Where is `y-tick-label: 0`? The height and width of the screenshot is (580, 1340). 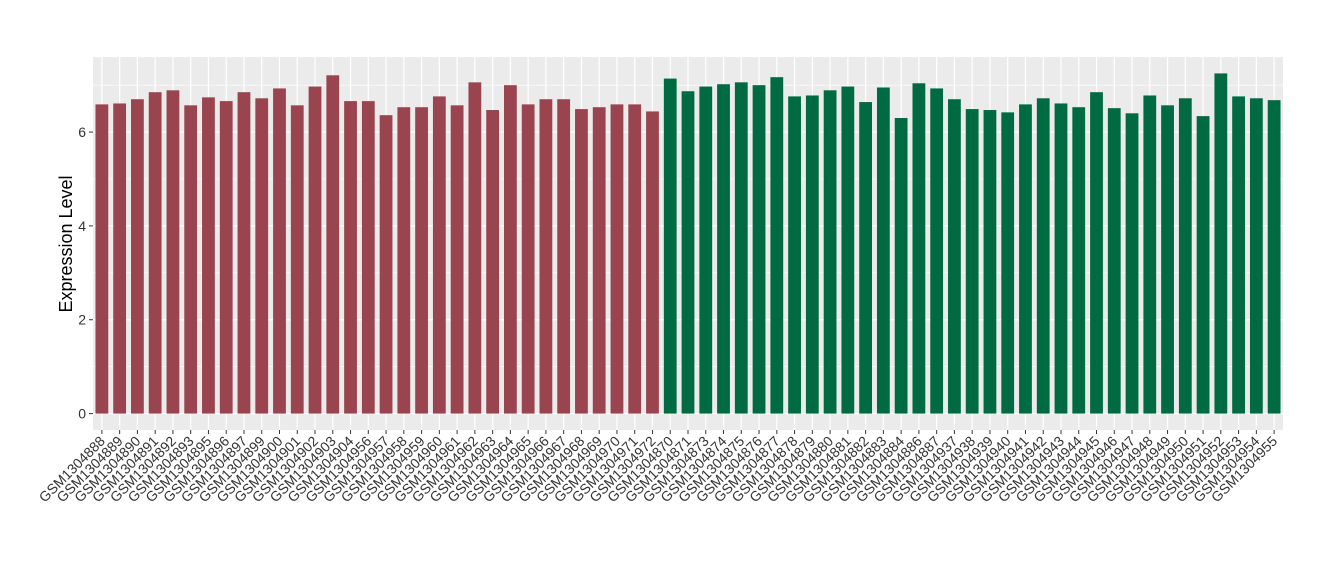 y-tick-label: 0 is located at coordinates (82, 414).